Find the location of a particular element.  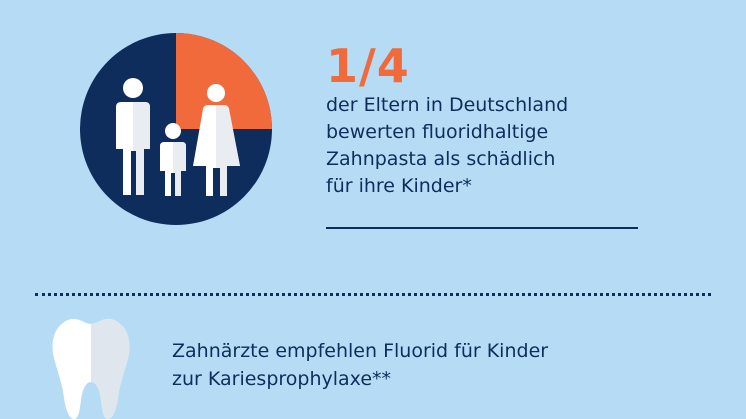

dotted-divider is located at coordinates (373, 294).